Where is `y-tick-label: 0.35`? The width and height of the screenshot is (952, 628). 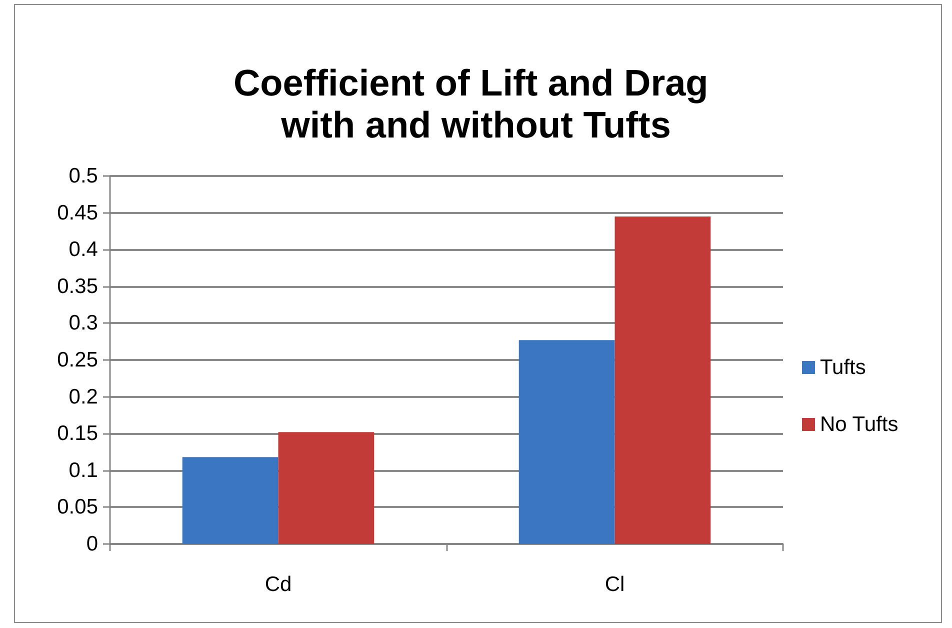
y-tick-label: 0.35 is located at coordinates (77, 286).